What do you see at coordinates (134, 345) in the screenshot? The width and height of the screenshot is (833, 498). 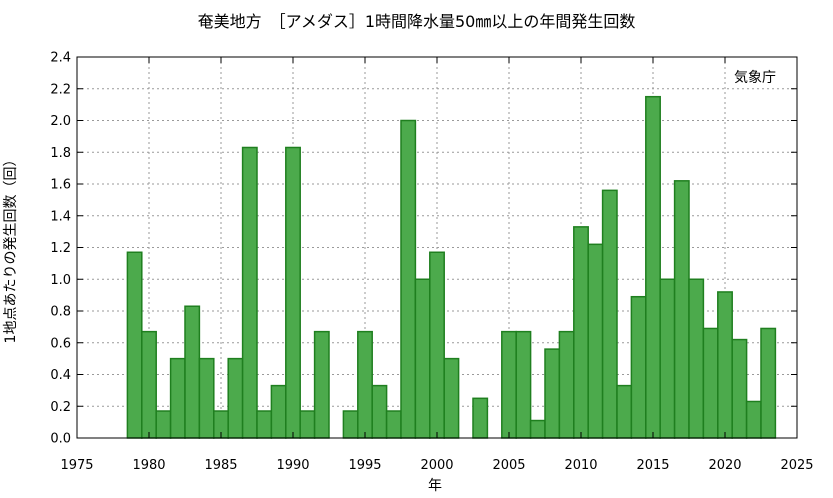 I see `bar-1979` at bounding box center [134, 345].